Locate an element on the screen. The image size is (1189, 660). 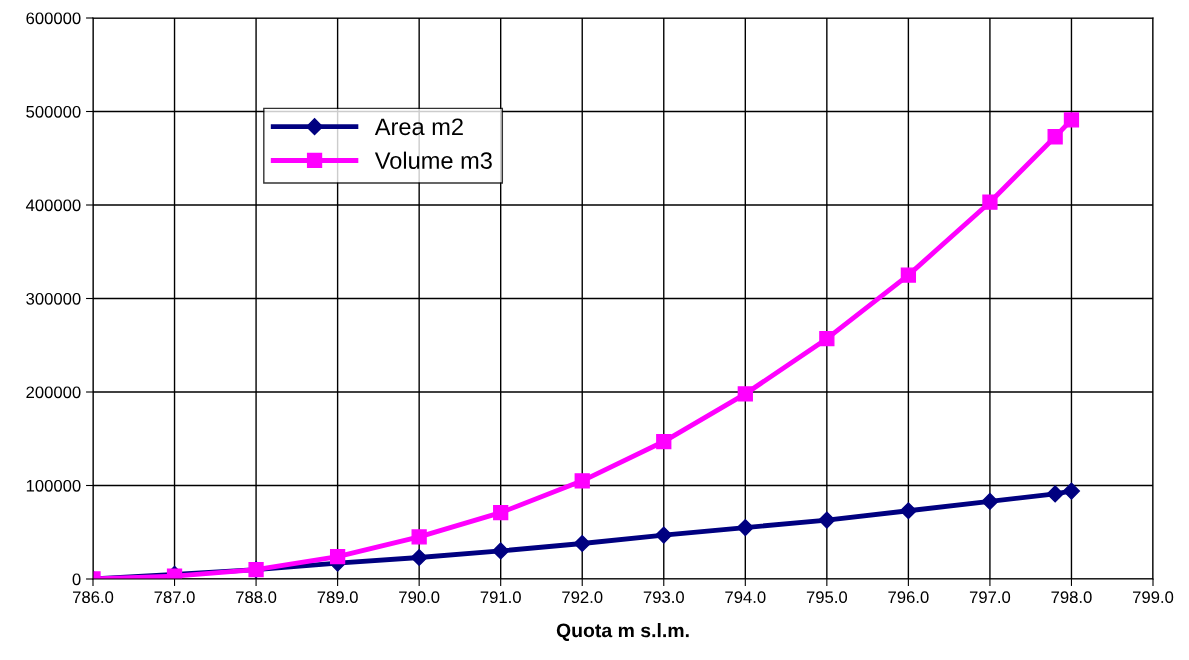
x-tick-label: 795.0 is located at coordinates (827, 597).